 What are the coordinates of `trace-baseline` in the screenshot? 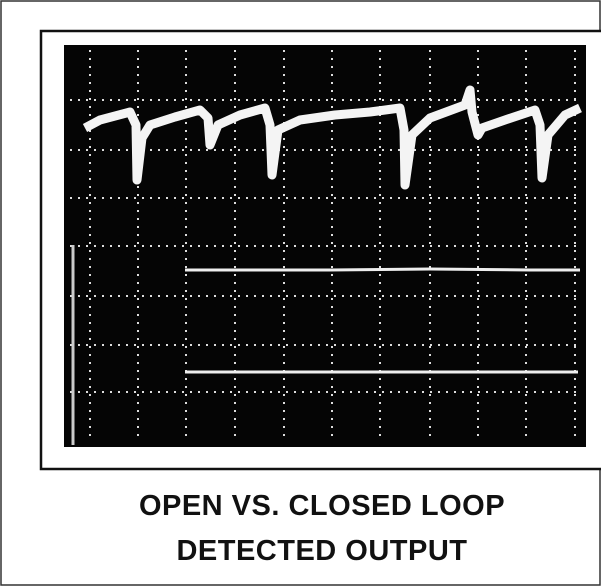 It's located at (382, 269).